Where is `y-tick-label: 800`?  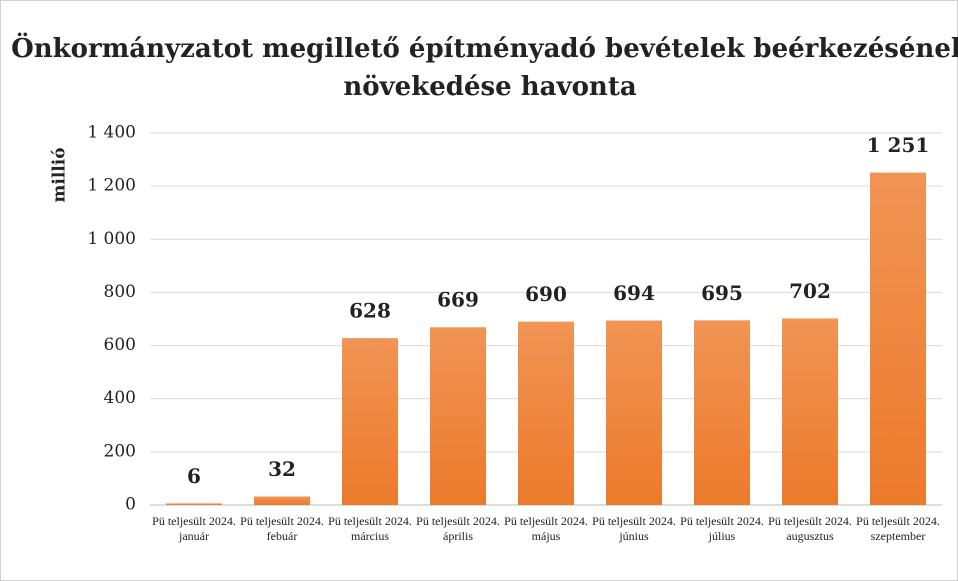
y-tick-label: 800 is located at coordinates (120, 292).